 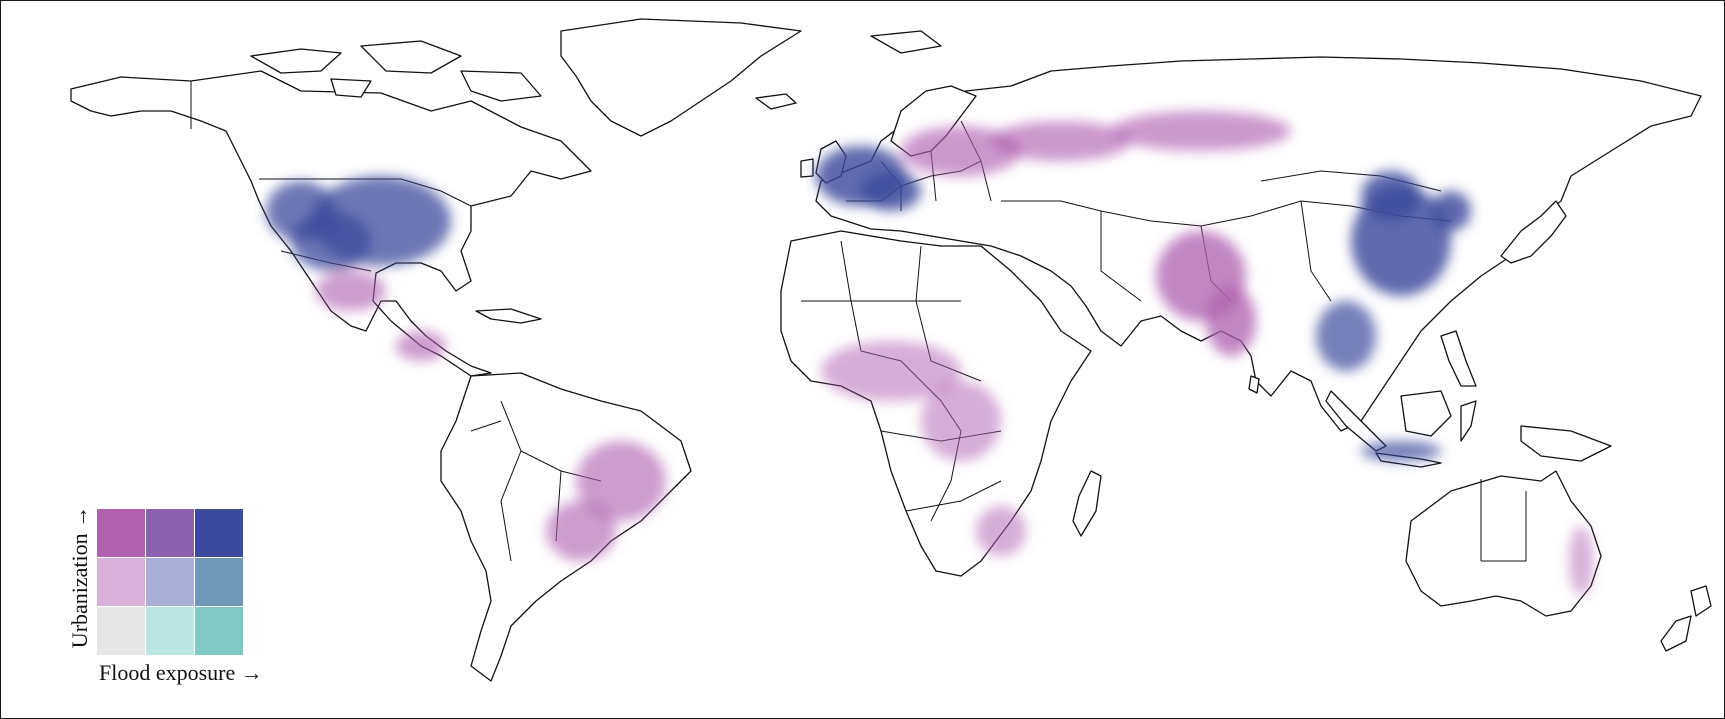 What do you see at coordinates (776, 101) in the screenshot?
I see `land-iceland` at bounding box center [776, 101].